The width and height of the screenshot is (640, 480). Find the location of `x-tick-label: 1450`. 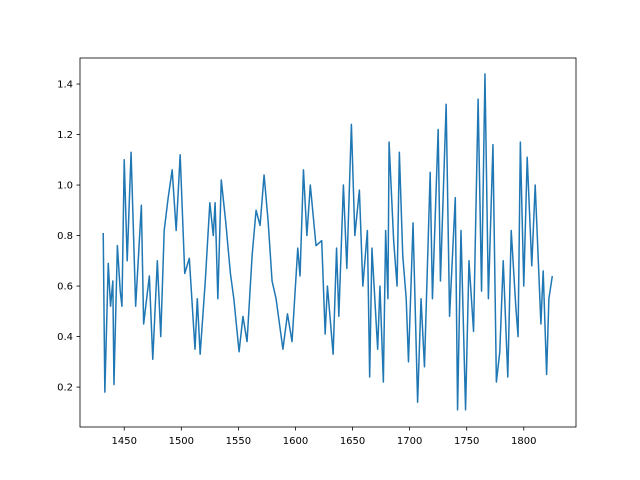

x-tick-label: 1450 is located at coordinates (124, 441).